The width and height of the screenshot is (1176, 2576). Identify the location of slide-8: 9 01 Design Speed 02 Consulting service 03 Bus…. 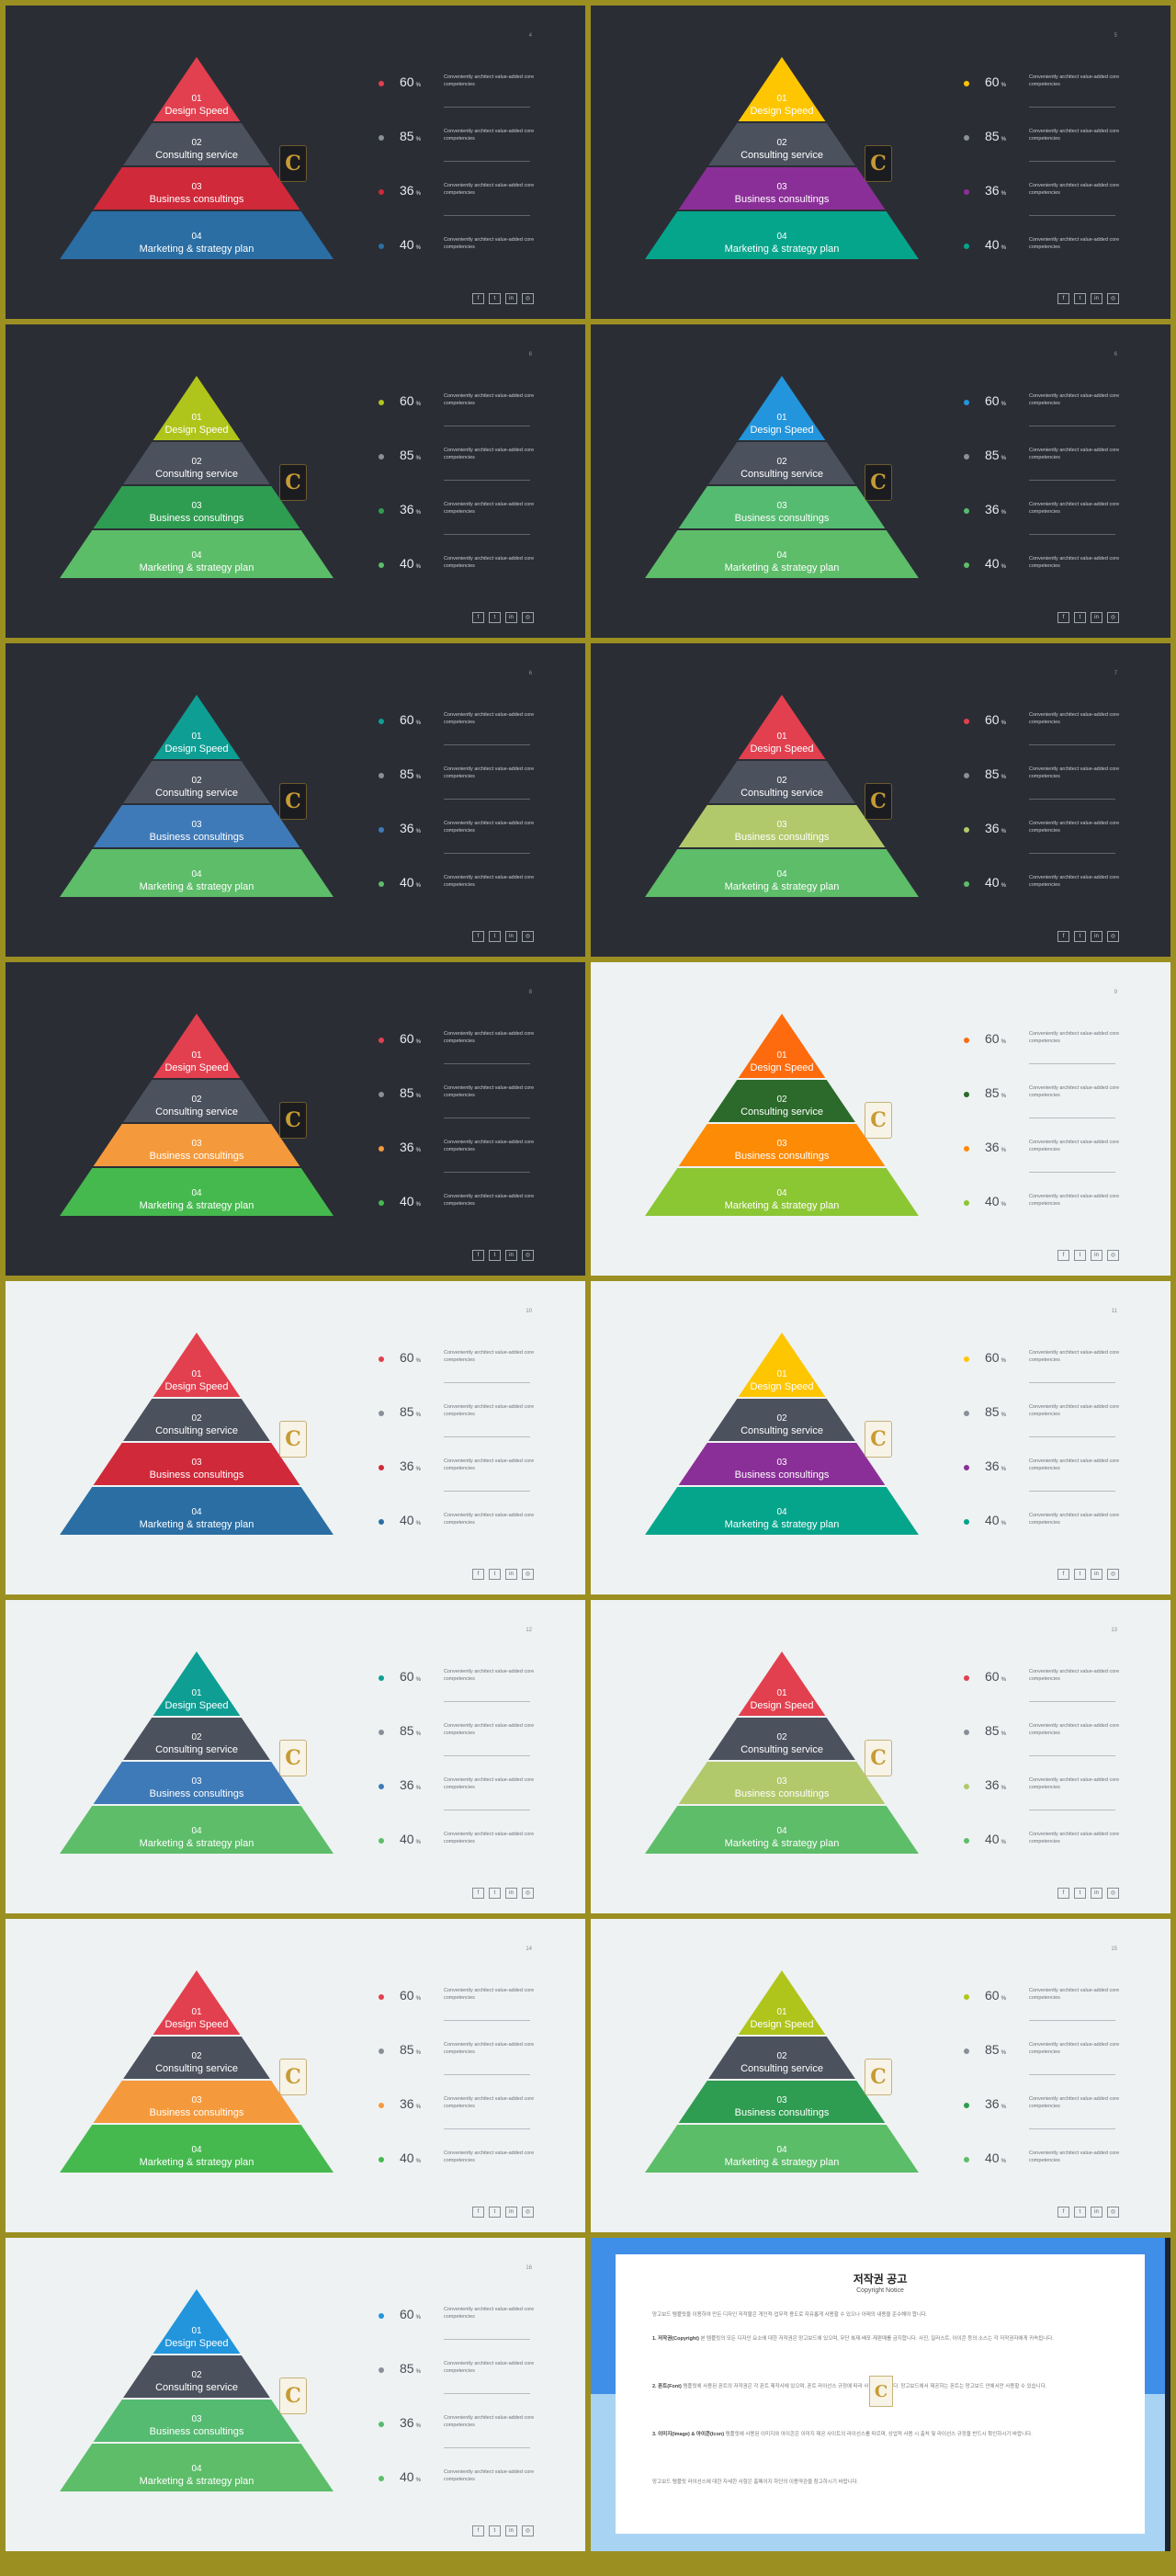
(880, 1119).